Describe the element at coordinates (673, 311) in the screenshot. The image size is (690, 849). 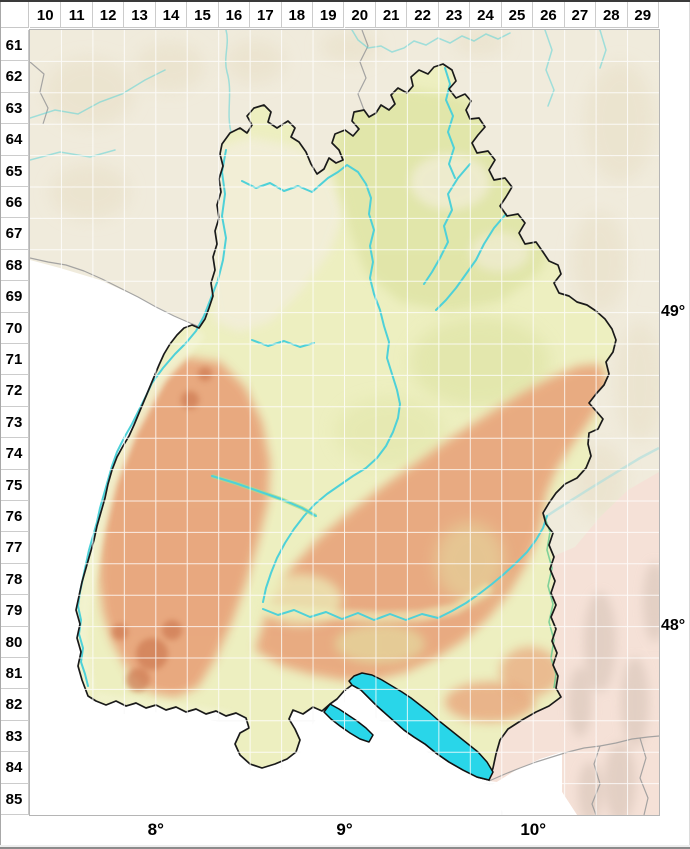
I see `lat-label-49: 49°` at that location.